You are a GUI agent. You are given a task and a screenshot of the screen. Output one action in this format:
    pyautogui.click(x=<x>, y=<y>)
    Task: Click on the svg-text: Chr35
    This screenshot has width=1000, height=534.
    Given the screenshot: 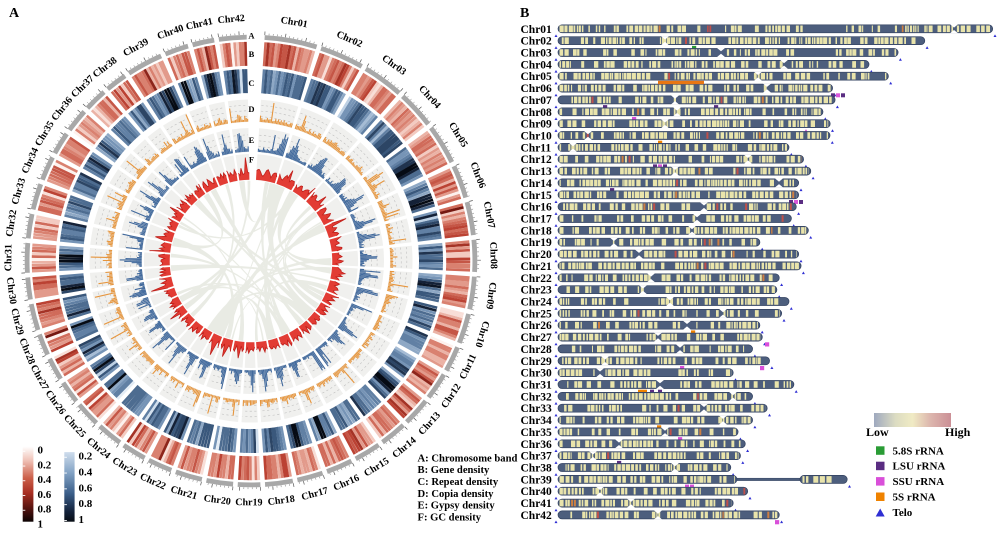 What is the action you would take?
    pyautogui.click(x=537, y=433)
    